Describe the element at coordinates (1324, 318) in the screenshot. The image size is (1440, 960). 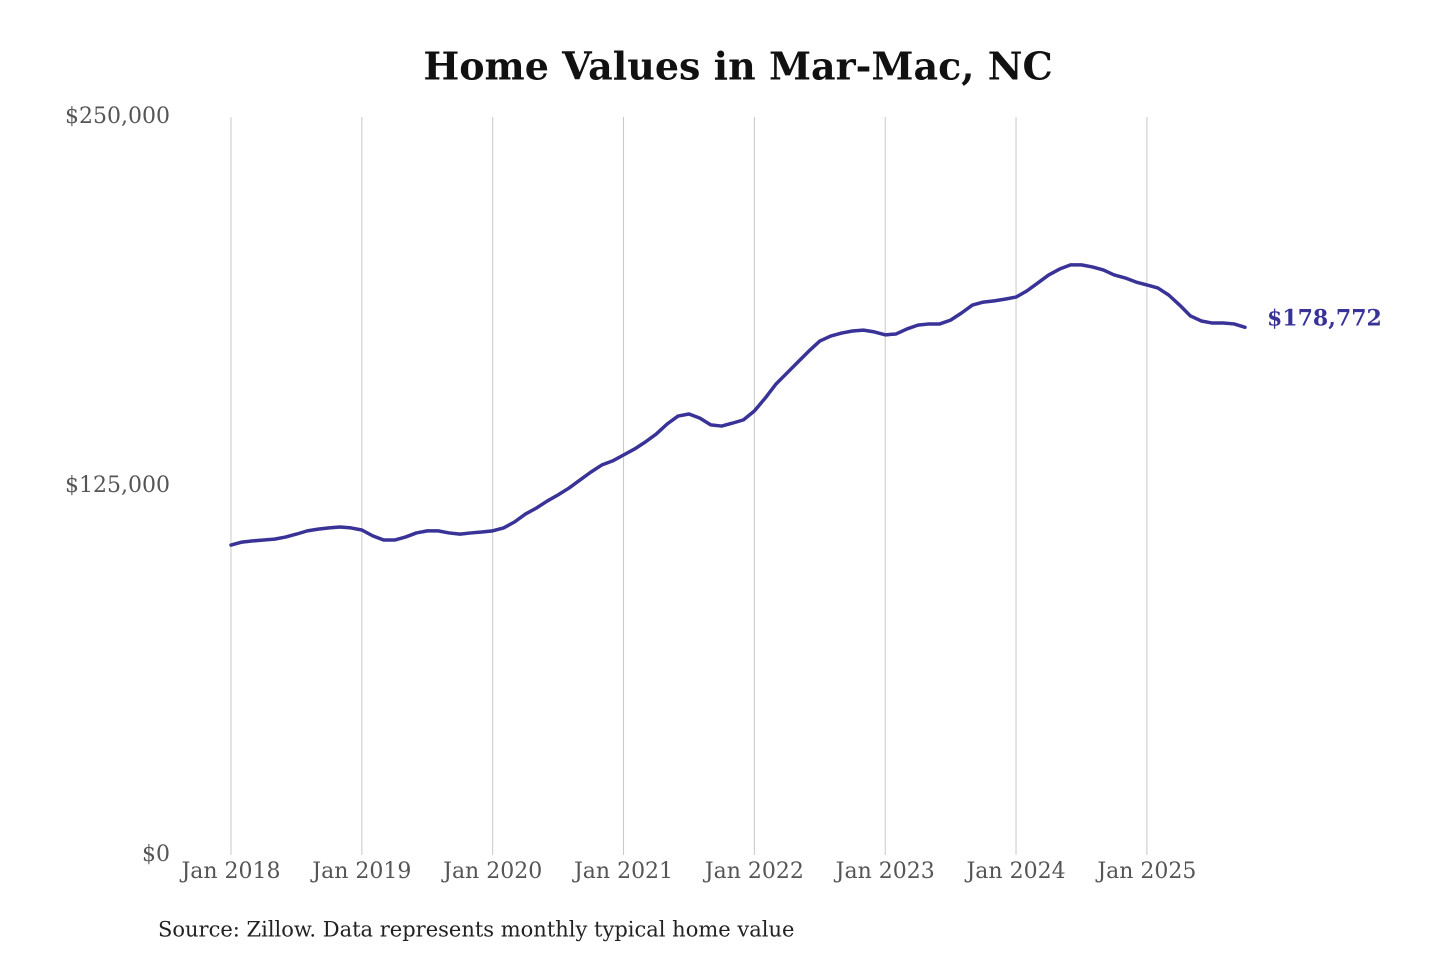
I see `value-label: $178,772` at that location.